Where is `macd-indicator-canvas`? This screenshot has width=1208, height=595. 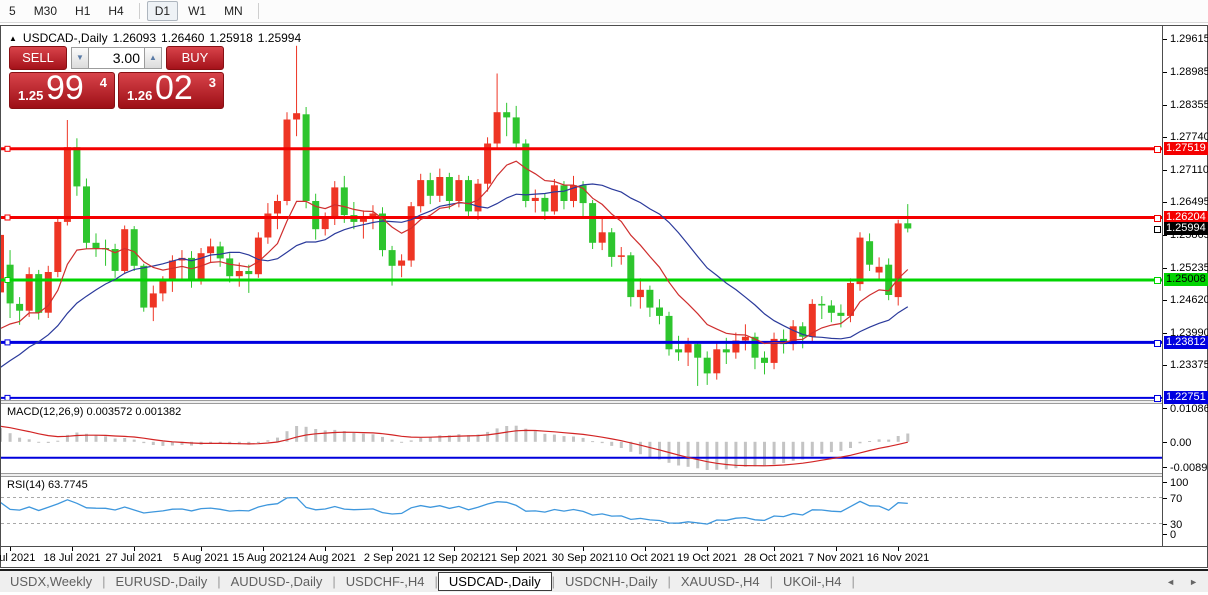
macd-indicator-canvas is located at coordinates (581, 438).